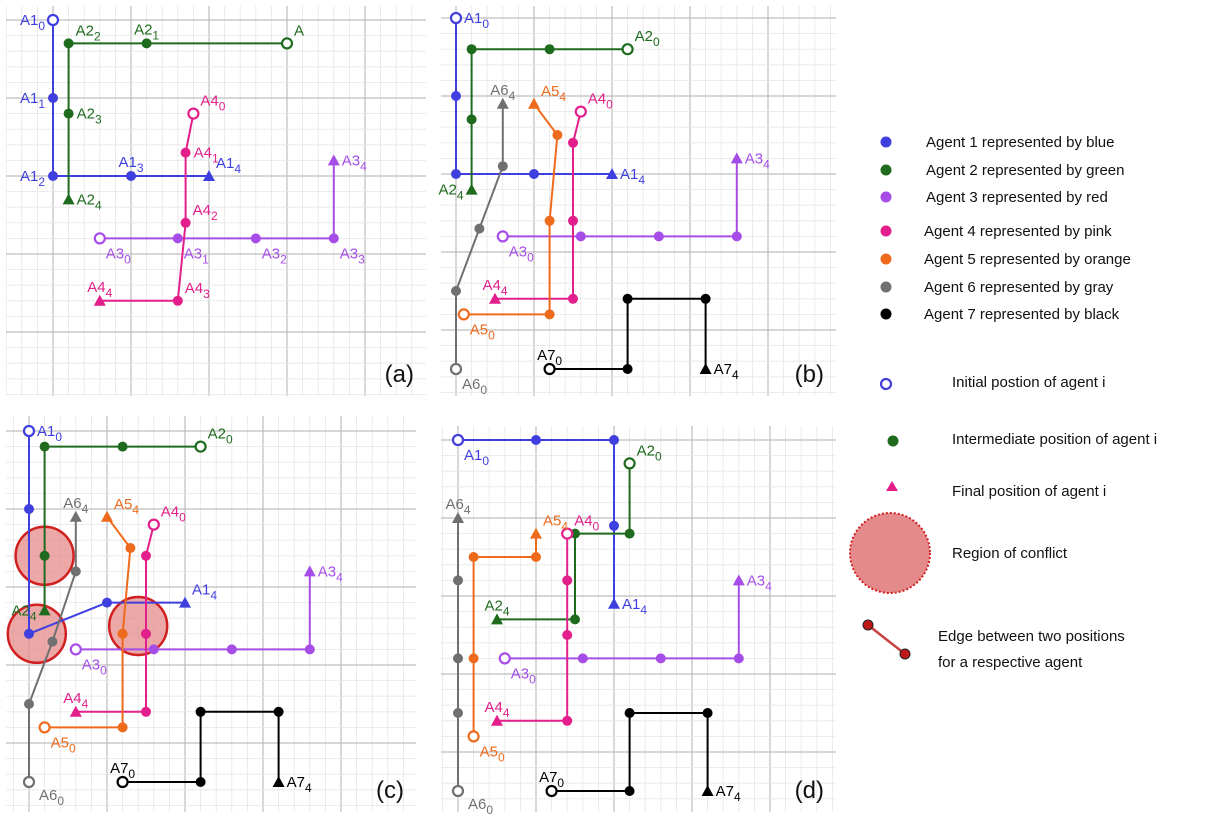 This screenshot has height=816, width=1215. Describe the element at coordinates (352, 255) in the screenshot. I see `position-label: A33` at that location.